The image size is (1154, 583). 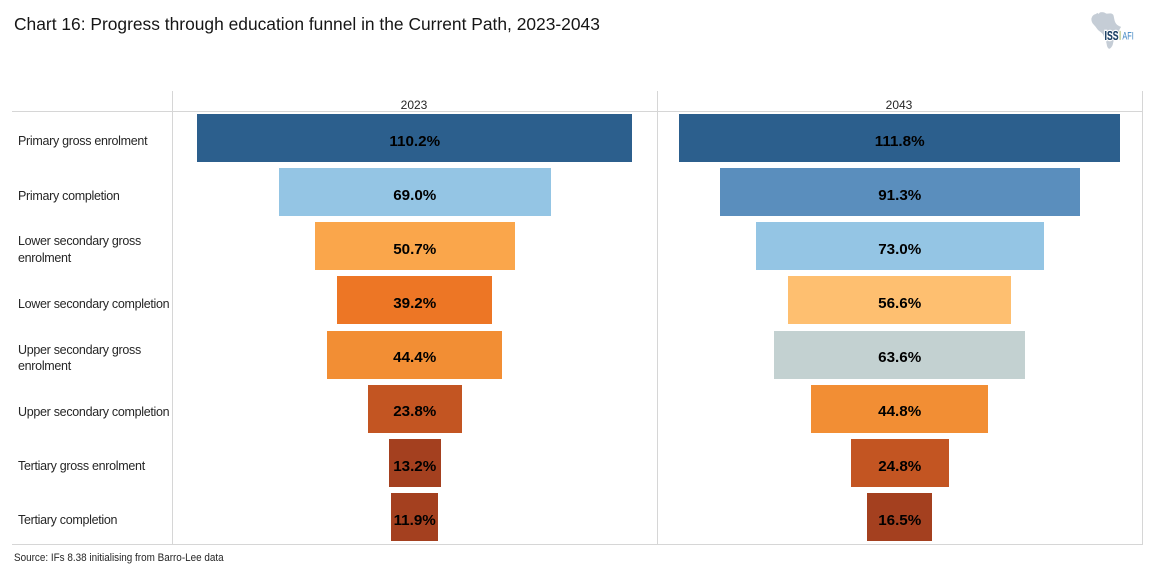 I want to click on svg-text: ISS, so click(x=1112, y=36).